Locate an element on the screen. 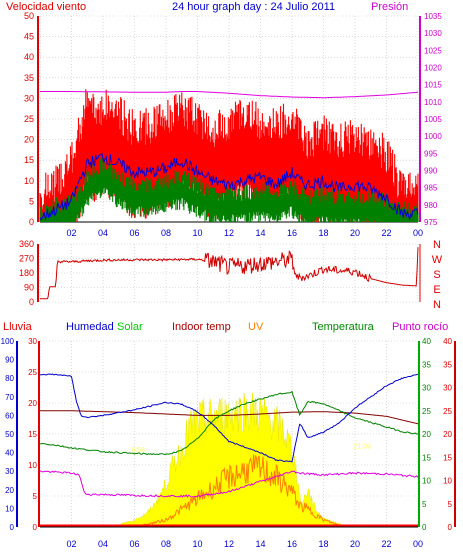 Image resolution: width=463 pixels, height=555 pixels. rain-tick-label: 20 is located at coordinates (32, 403).